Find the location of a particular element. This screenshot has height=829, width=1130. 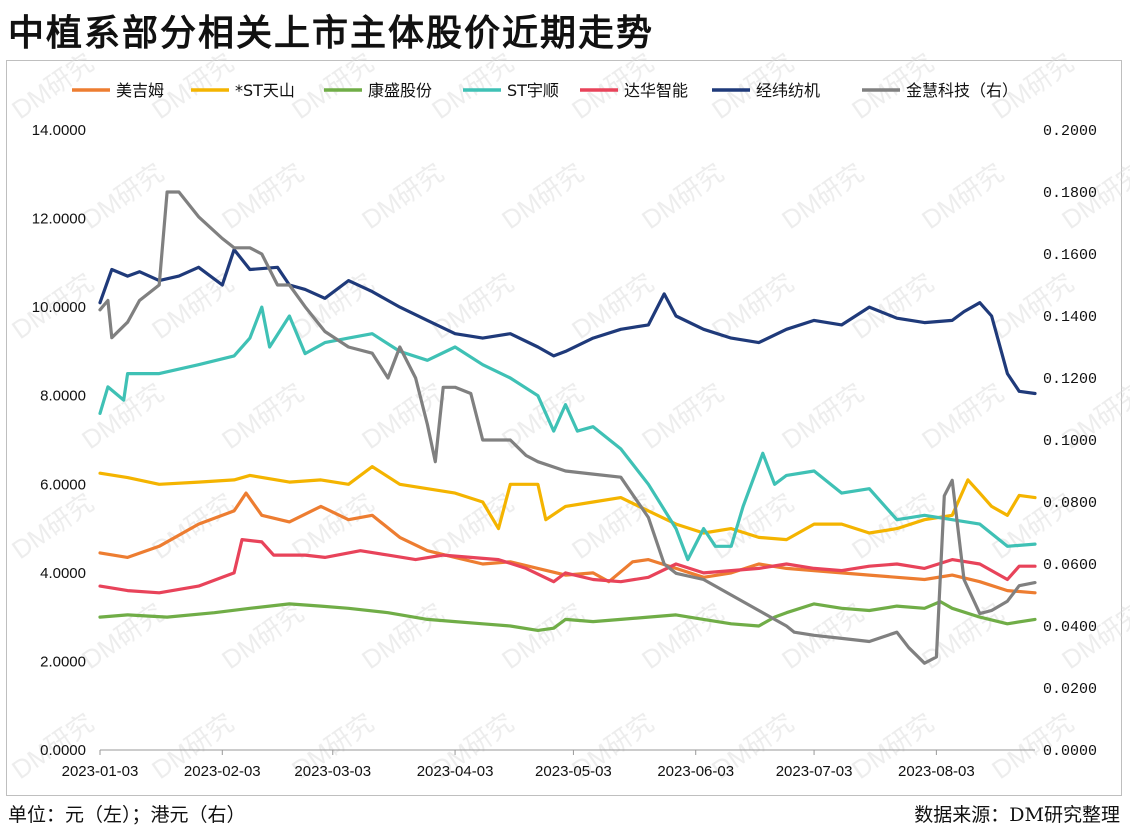

x-tick-label: 2023-01-03 is located at coordinates (100, 771).